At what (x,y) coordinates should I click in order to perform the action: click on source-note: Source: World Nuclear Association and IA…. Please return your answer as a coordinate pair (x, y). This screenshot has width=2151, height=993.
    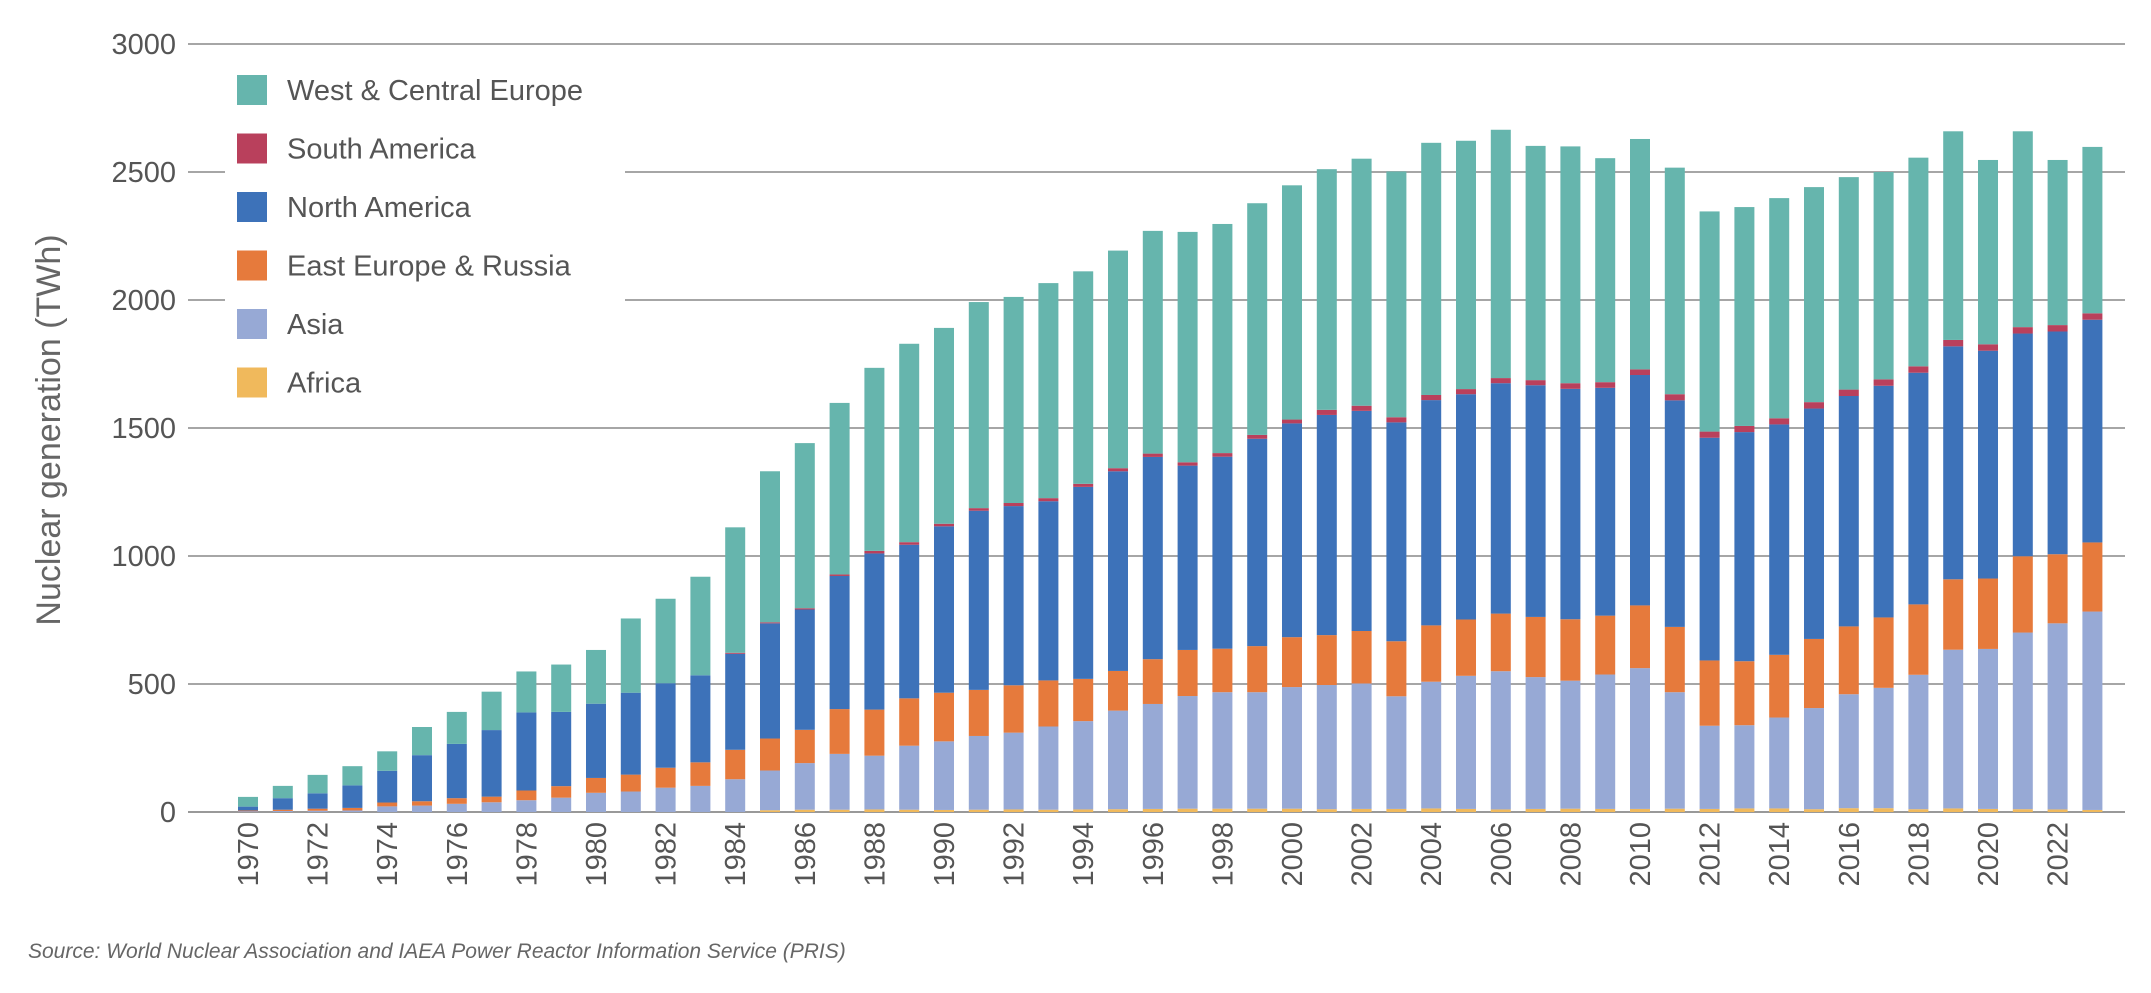
    Looking at the image, I should click on (437, 951).